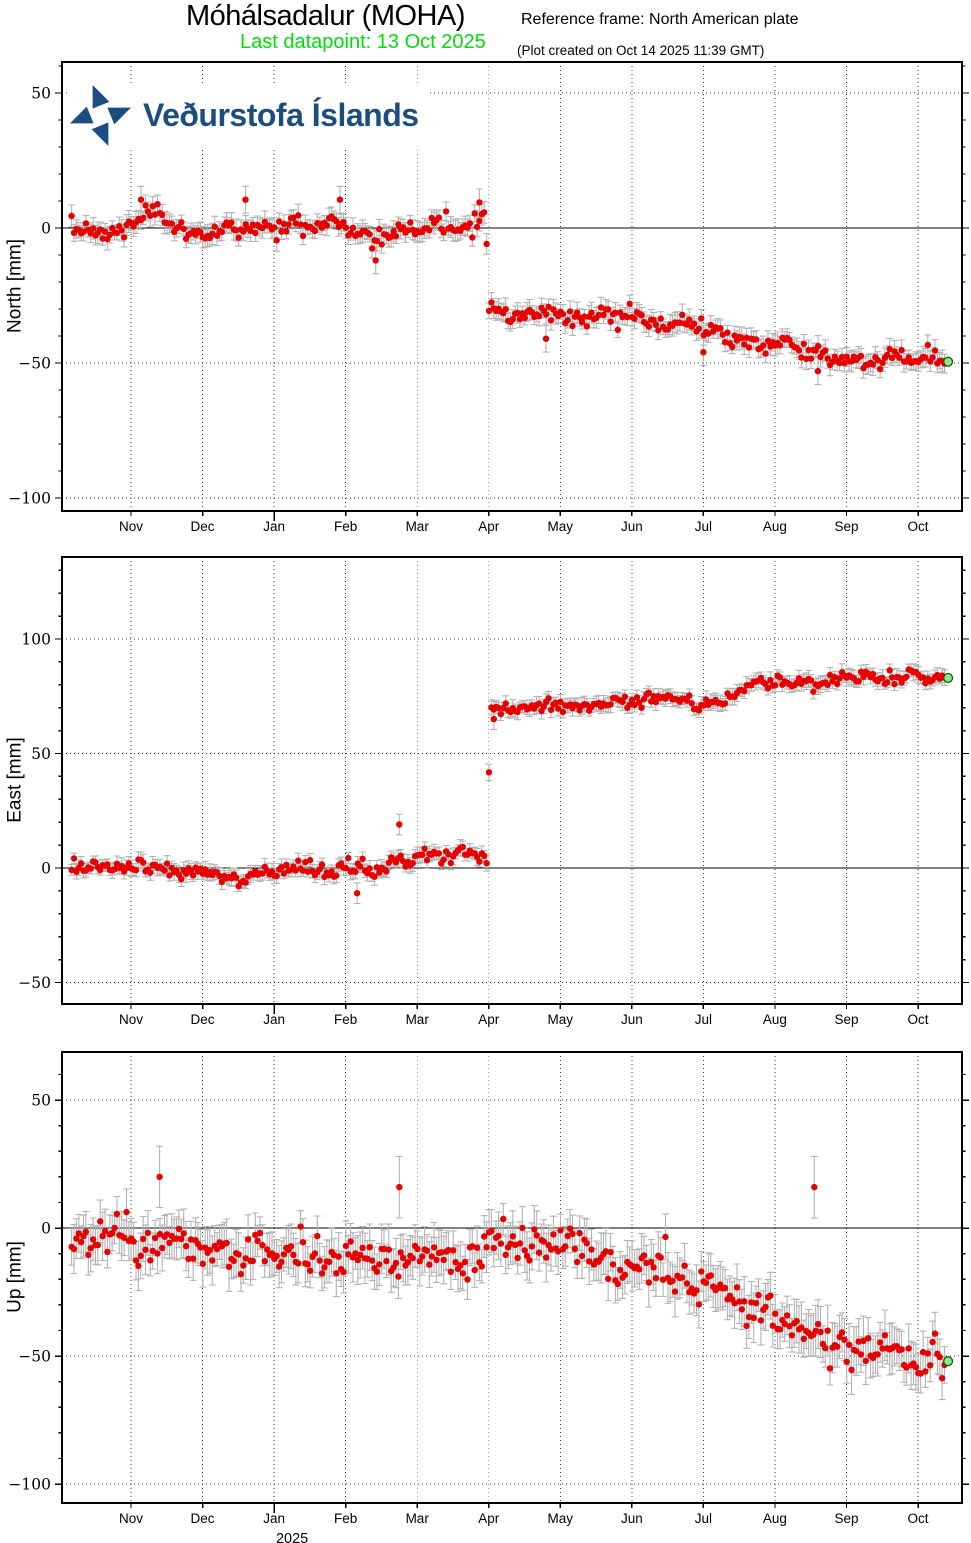 The image size is (971, 1543). I want to click on ylabel-north: North [mm], so click(15, 286).